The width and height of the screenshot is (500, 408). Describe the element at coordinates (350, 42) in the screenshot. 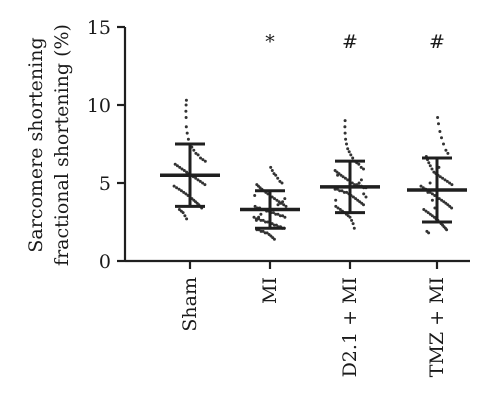

I see `significance-marker: #` at that location.